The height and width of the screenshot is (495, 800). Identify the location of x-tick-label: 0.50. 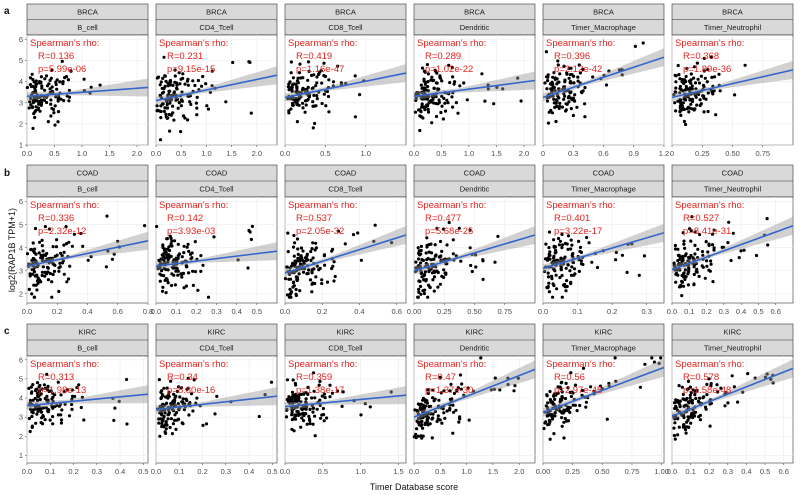
(732, 153).